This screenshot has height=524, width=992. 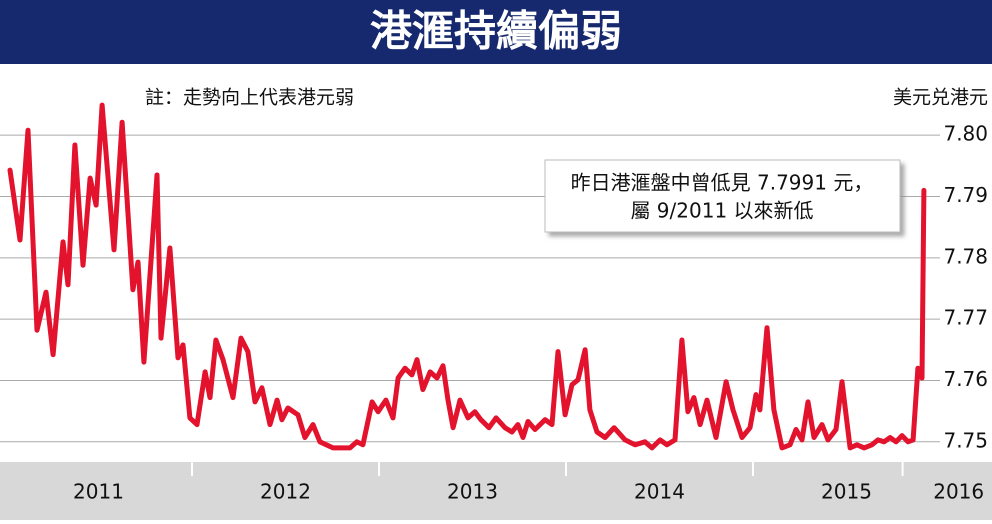 I want to click on annotation-box, so click(x=722, y=196).